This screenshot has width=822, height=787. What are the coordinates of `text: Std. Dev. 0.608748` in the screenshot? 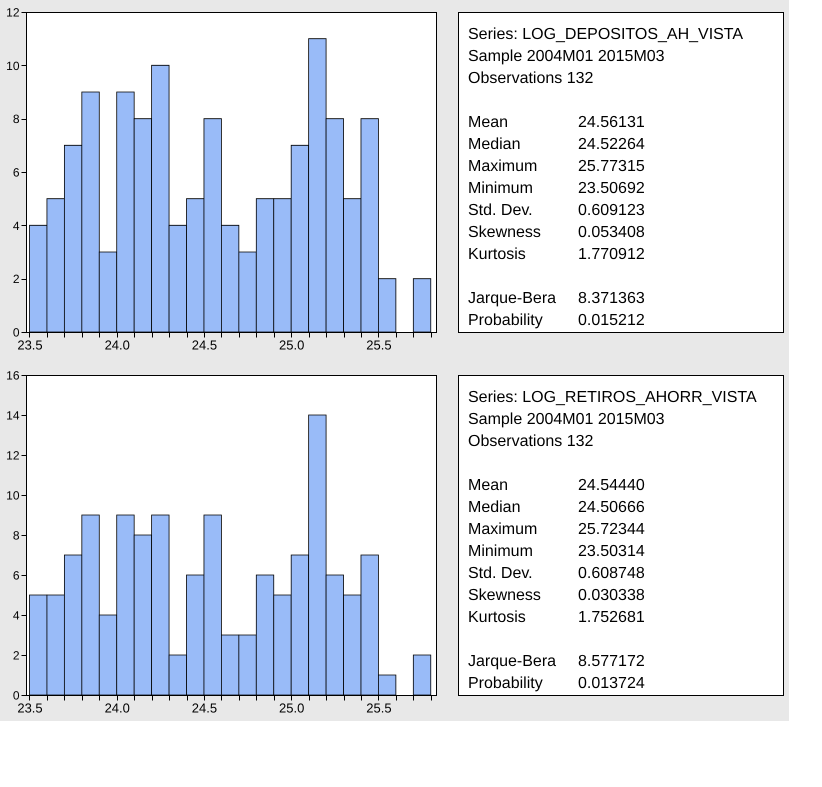 It's located at (556, 573).